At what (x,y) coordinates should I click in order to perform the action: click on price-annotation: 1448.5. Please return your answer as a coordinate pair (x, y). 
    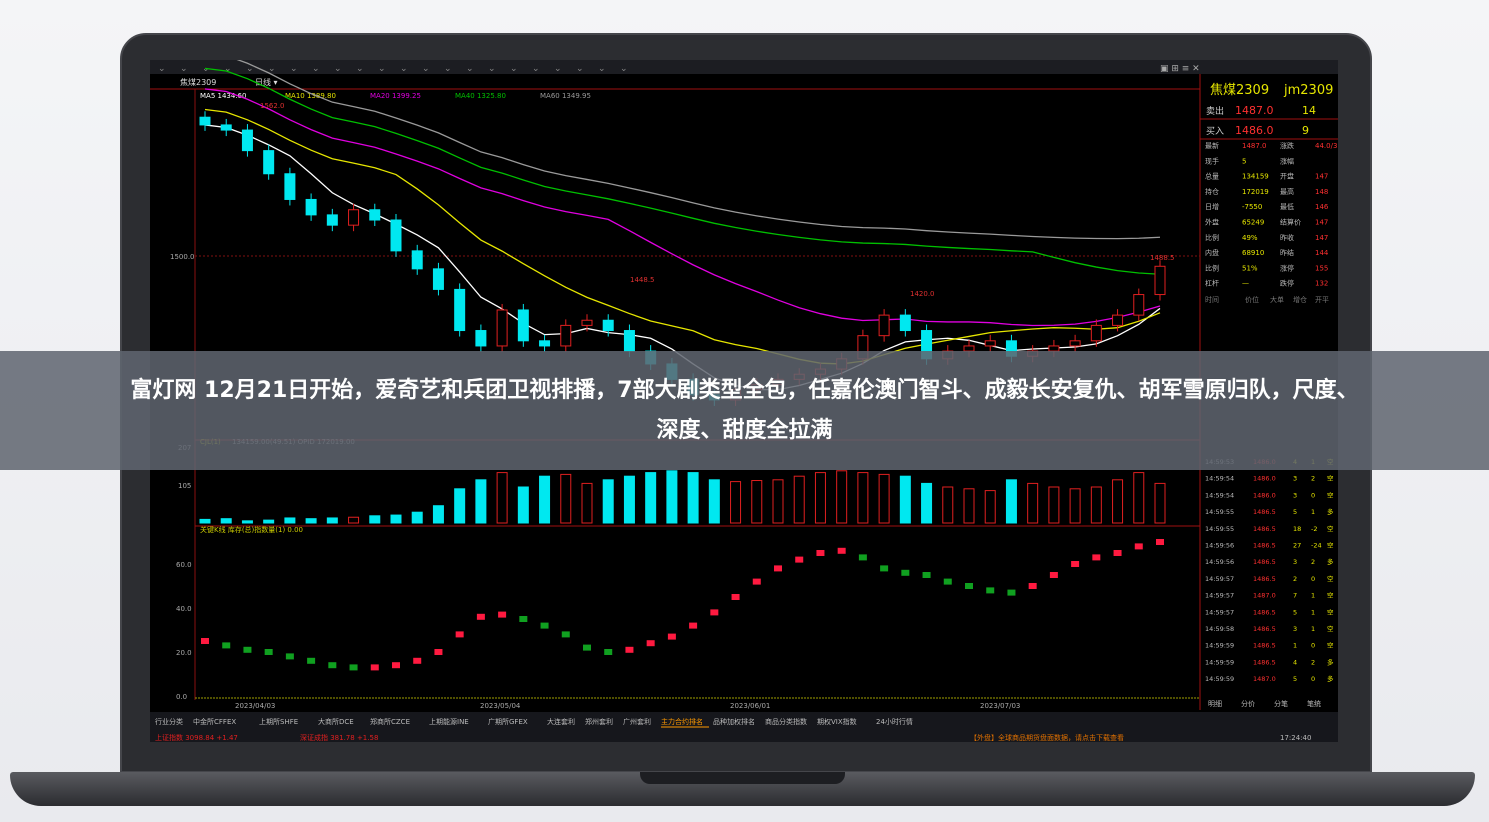
    Looking at the image, I should click on (642, 280).